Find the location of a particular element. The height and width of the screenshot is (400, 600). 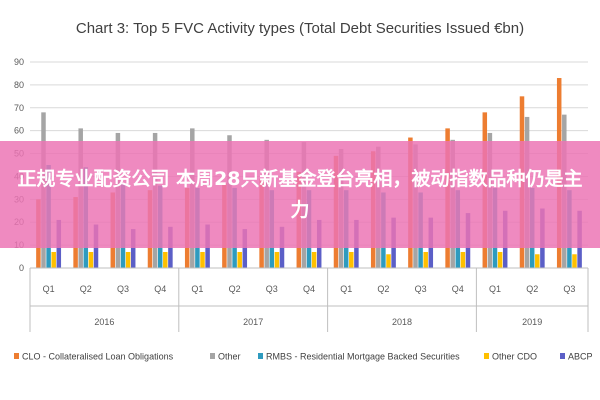

legend-label: ABCP is located at coordinates (580, 357).